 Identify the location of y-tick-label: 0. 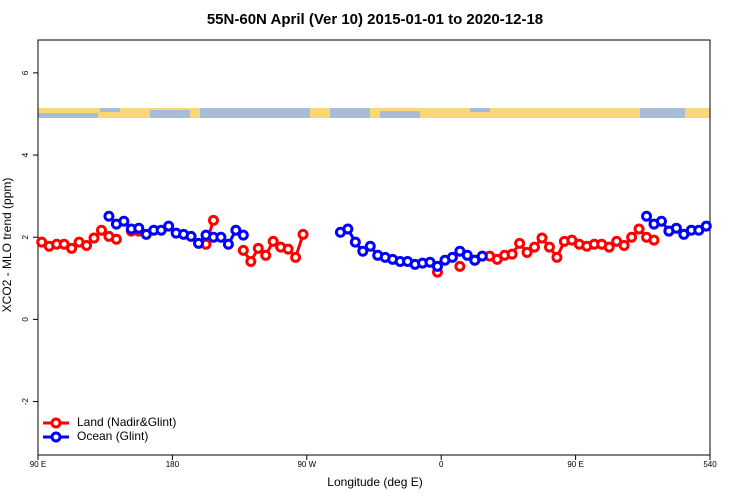
(25, 319).